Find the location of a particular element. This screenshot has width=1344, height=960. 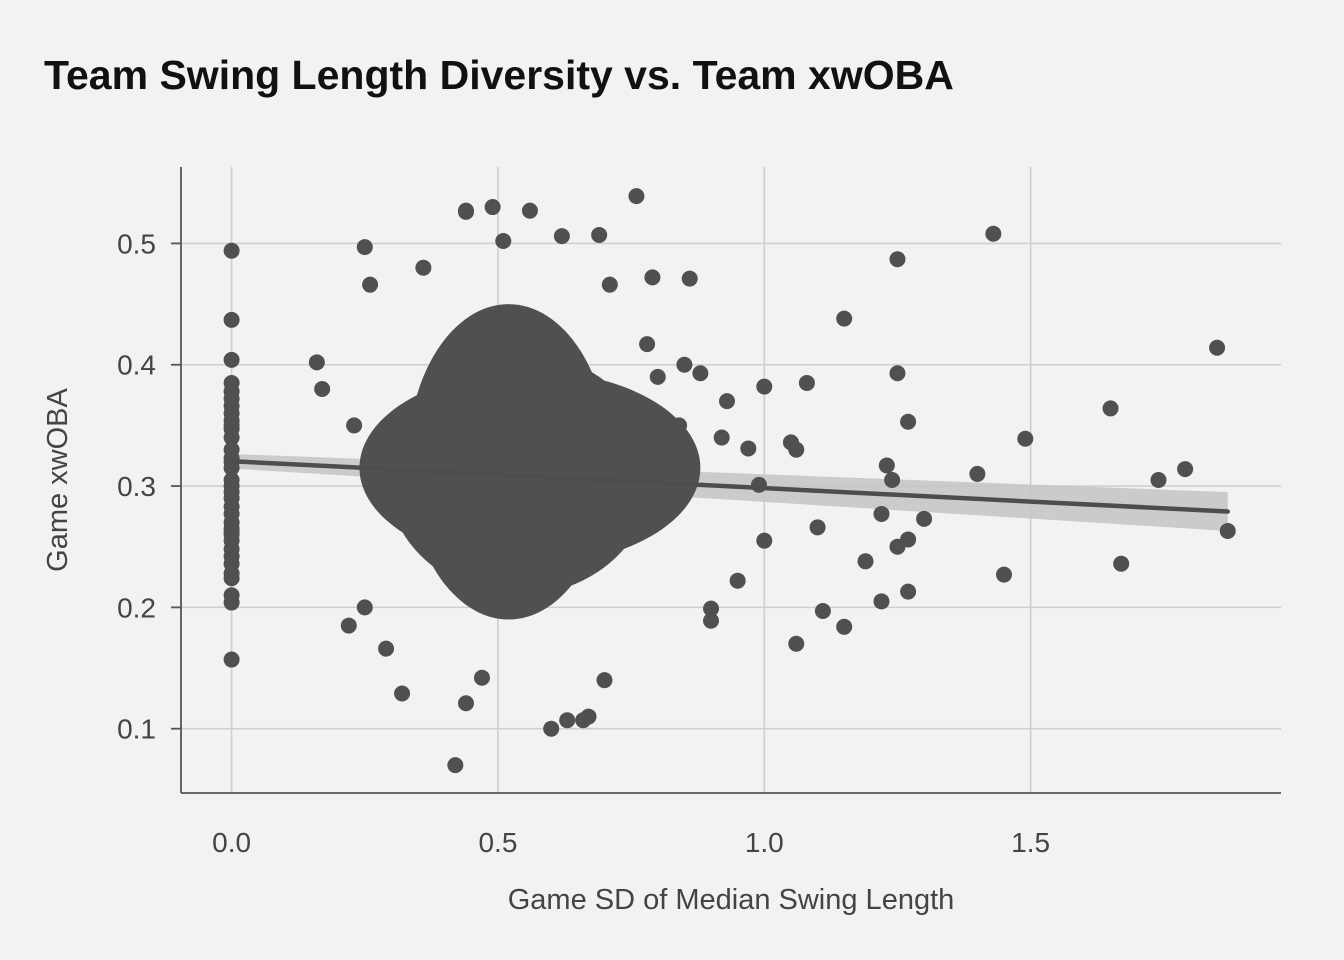

trend-line-layer is located at coordinates (729, 486).